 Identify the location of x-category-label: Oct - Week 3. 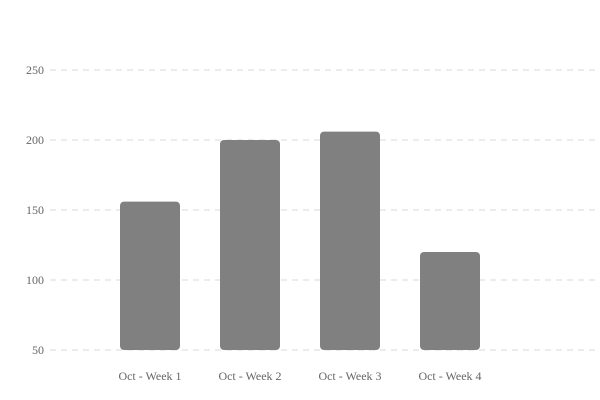
(349, 376).